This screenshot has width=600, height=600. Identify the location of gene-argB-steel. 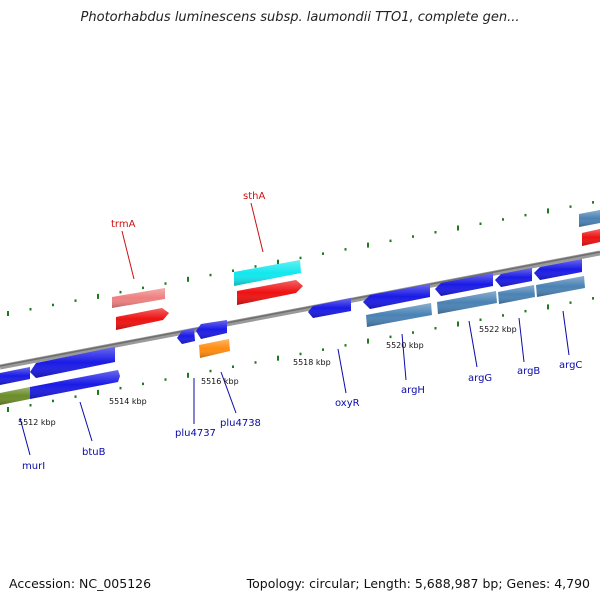
(516, 294).